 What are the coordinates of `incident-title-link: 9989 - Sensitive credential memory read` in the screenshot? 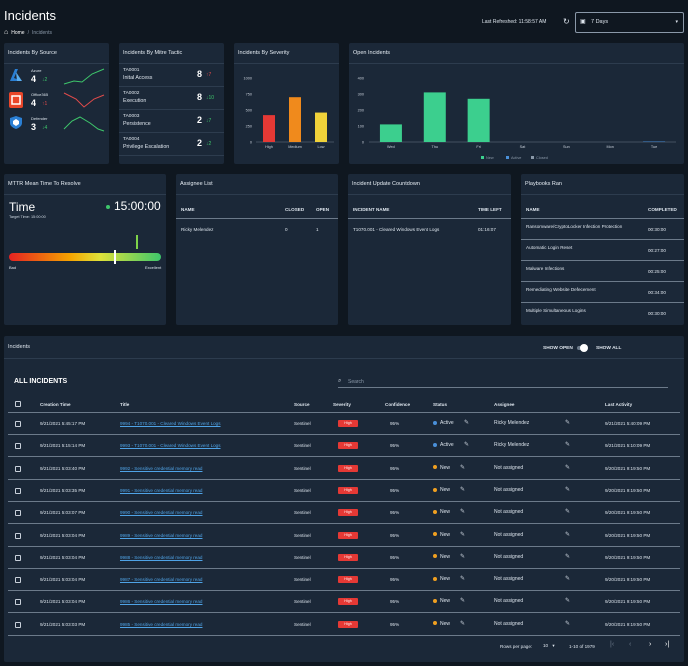 It's located at (161, 535).